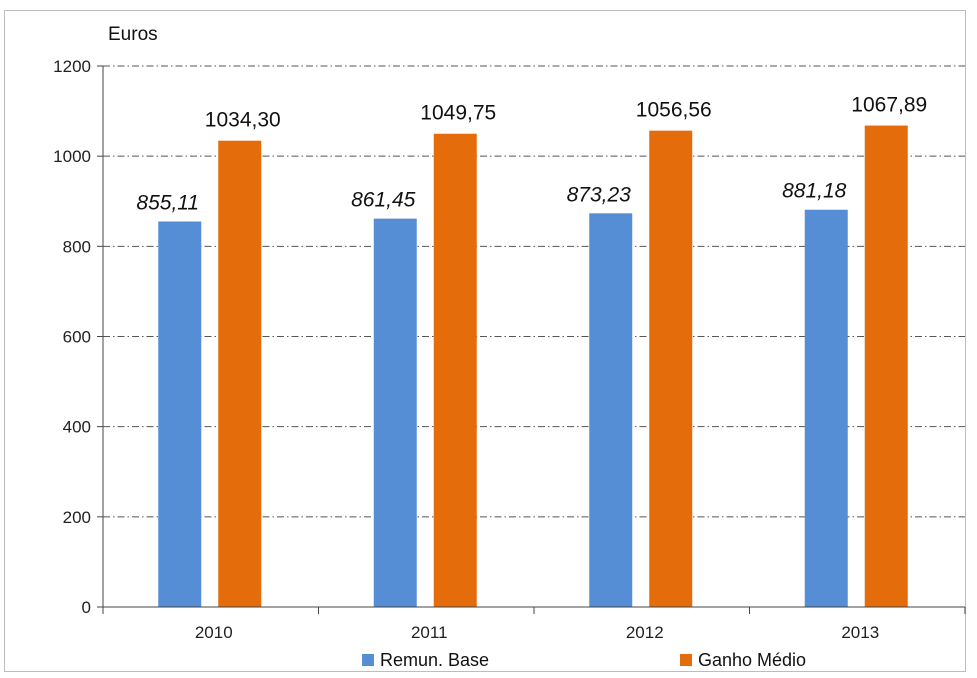 Image resolution: width=977 pixels, height=678 pixels. Describe the element at coordinates (72, 156) in the screenshot. I see `y-tick-label: 1000` at that location.